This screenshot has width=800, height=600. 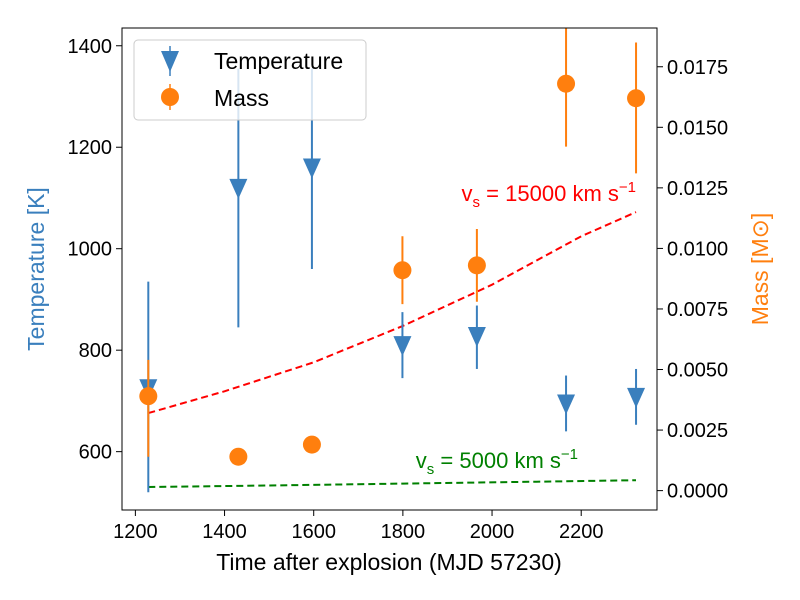 What do you see at coordinates (760, 269) in the screenshot?
I see `y-right-axis-label: Mass [M⊙]` at bounding box center [760, 269].